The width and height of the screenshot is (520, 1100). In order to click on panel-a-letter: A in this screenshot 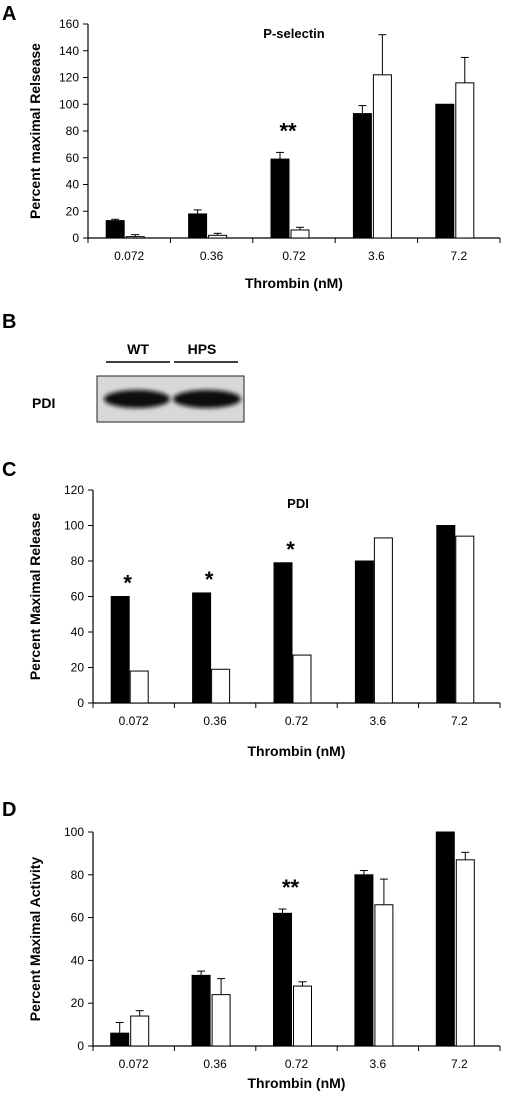, I will do `click(9, 14)`.